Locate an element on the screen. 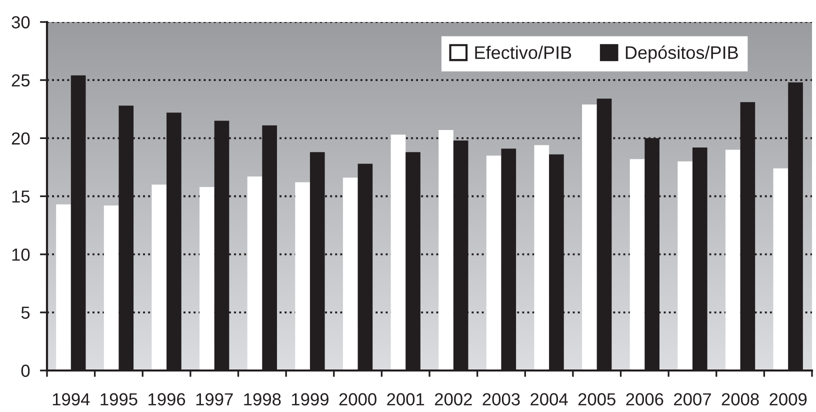  x-tick-label: 1995 is located at coordinates (119, 399).